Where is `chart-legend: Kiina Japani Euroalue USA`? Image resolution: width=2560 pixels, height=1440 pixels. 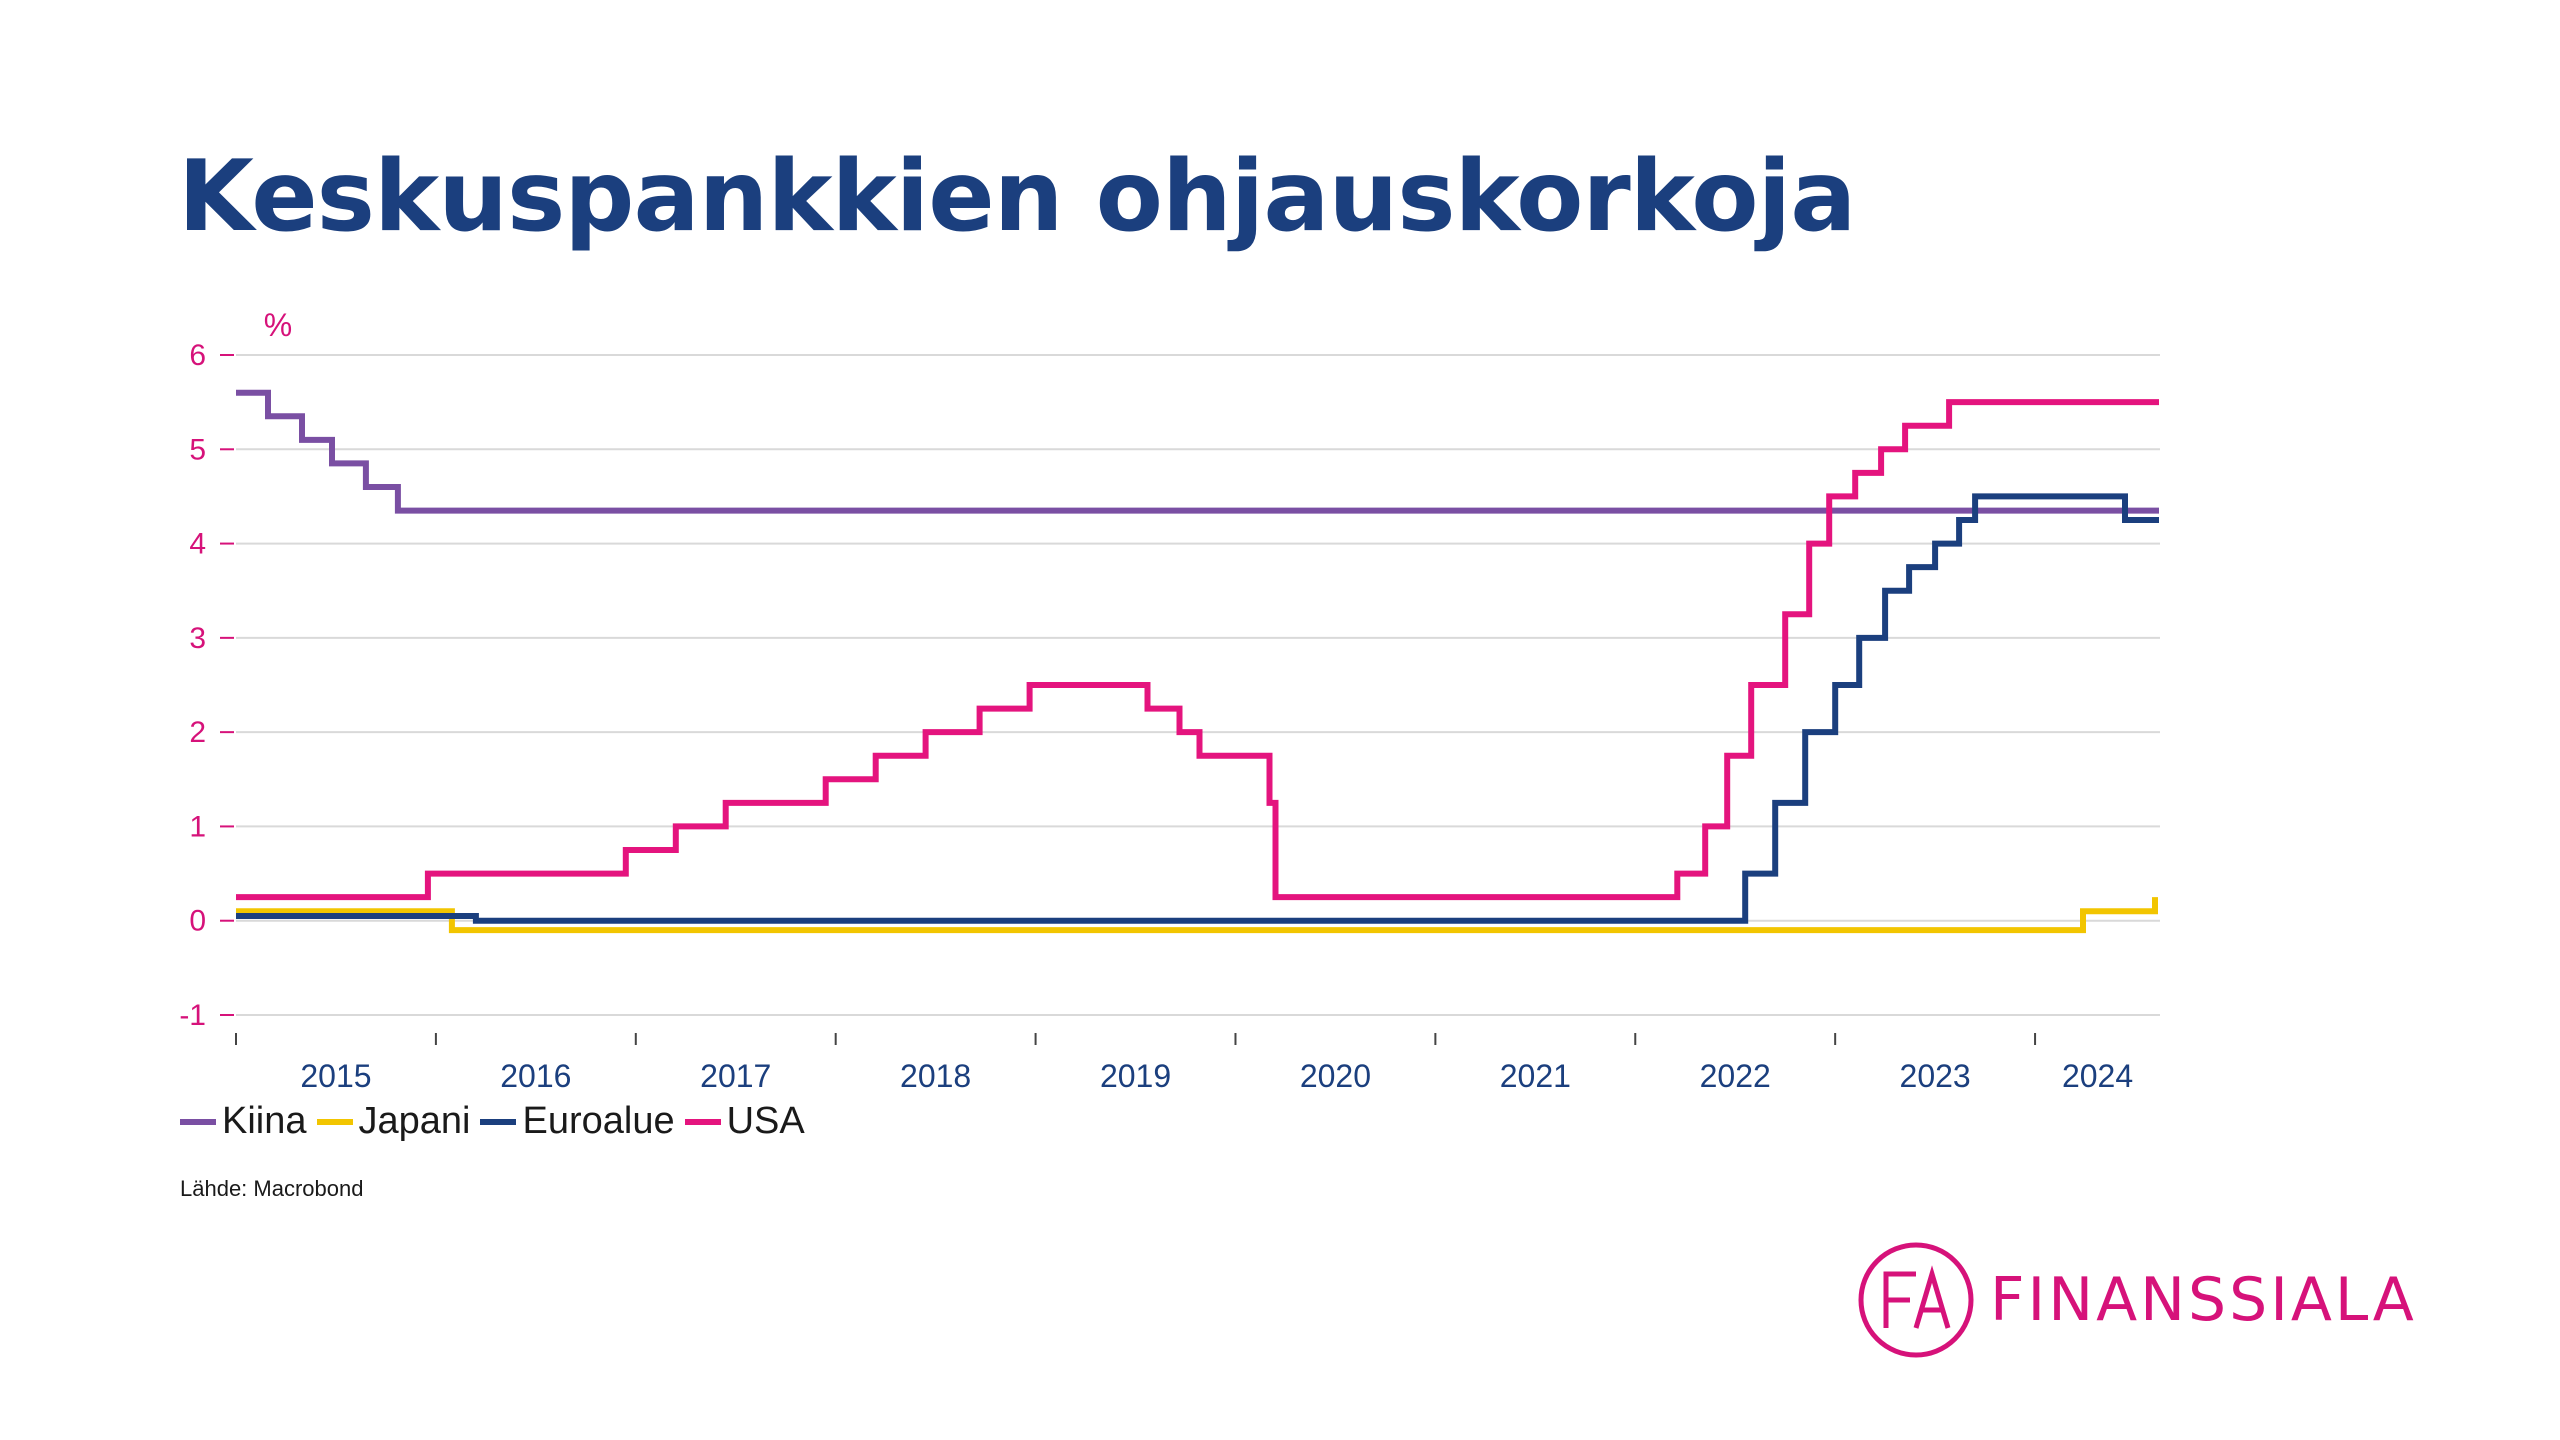
chart-legend: Kiina Japani Euroalue USA is located at coordinates (492, 1121).